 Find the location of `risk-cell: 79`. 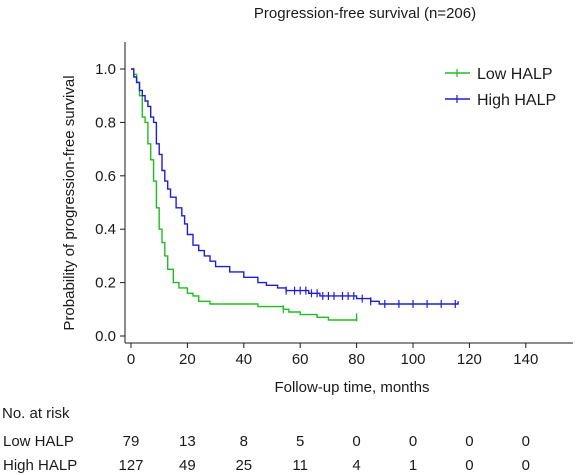

risk-cell: 79 is located at coordinates (131, 441).